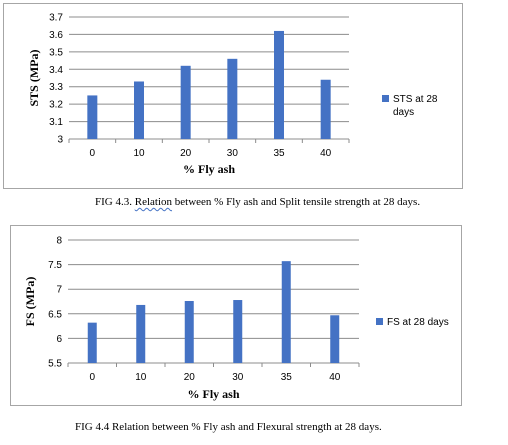 This screenshot has height=445, width=508. Describe the element at coordinates (34, 77) in the screenshot. I see `c1-y-axis-title: STS (MPa)` at that location.